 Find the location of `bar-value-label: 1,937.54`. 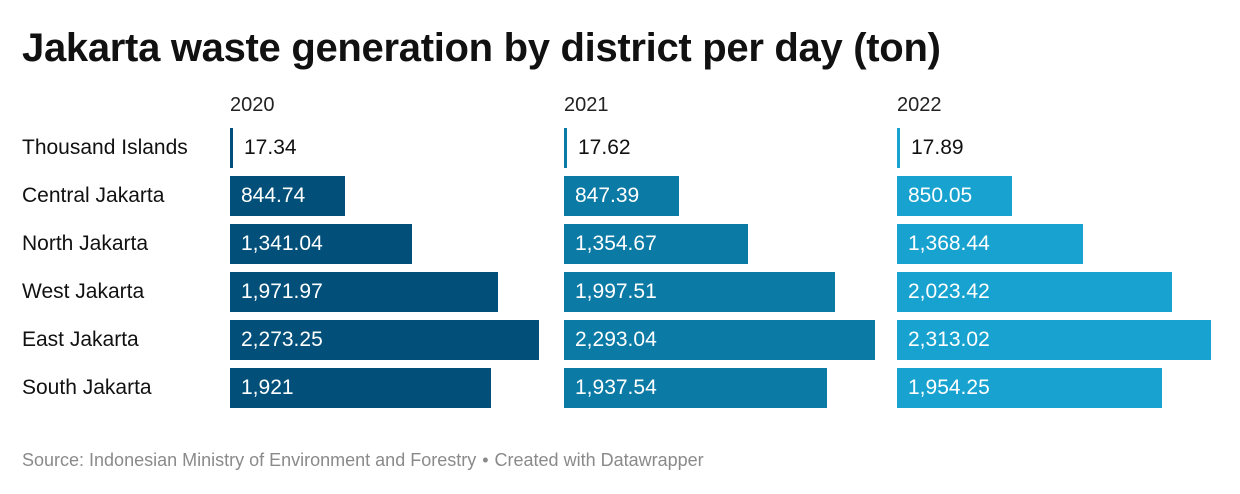

bar-value-label: 1,937.54 is located at coordinates (616, 387).